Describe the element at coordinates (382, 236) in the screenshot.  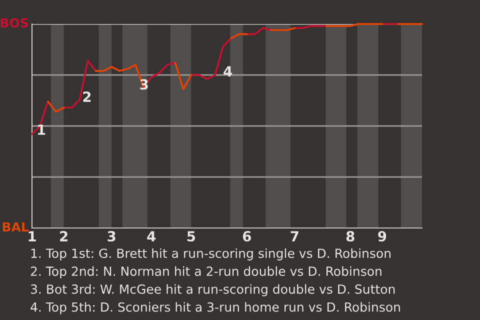
I see `x-tick-label: 9` at that location.